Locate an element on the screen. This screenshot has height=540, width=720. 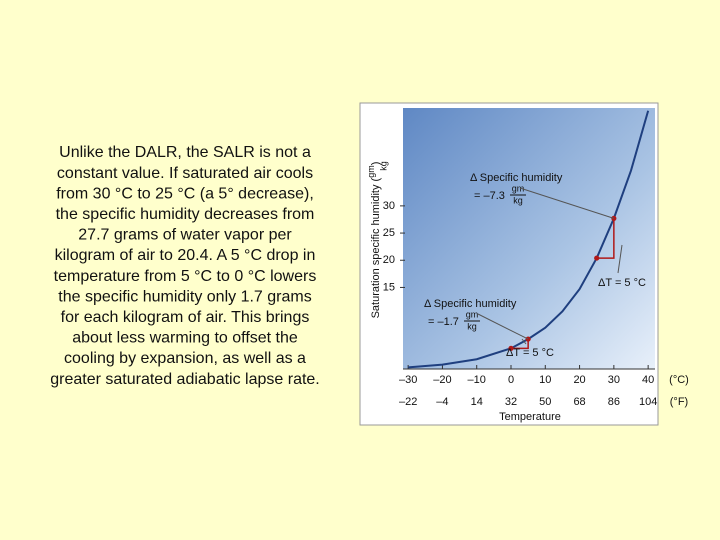
x-tick-label: 20 is located at coordinates (579, 380).